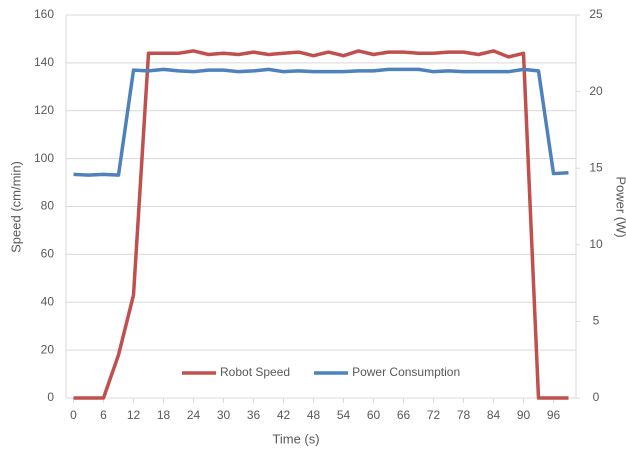 This screenshot has width=626, height=457. What do you see at coordinates (254, 415) in the screenshot?
I see `x-tick-label: 36` at bounding box center [254, 415].